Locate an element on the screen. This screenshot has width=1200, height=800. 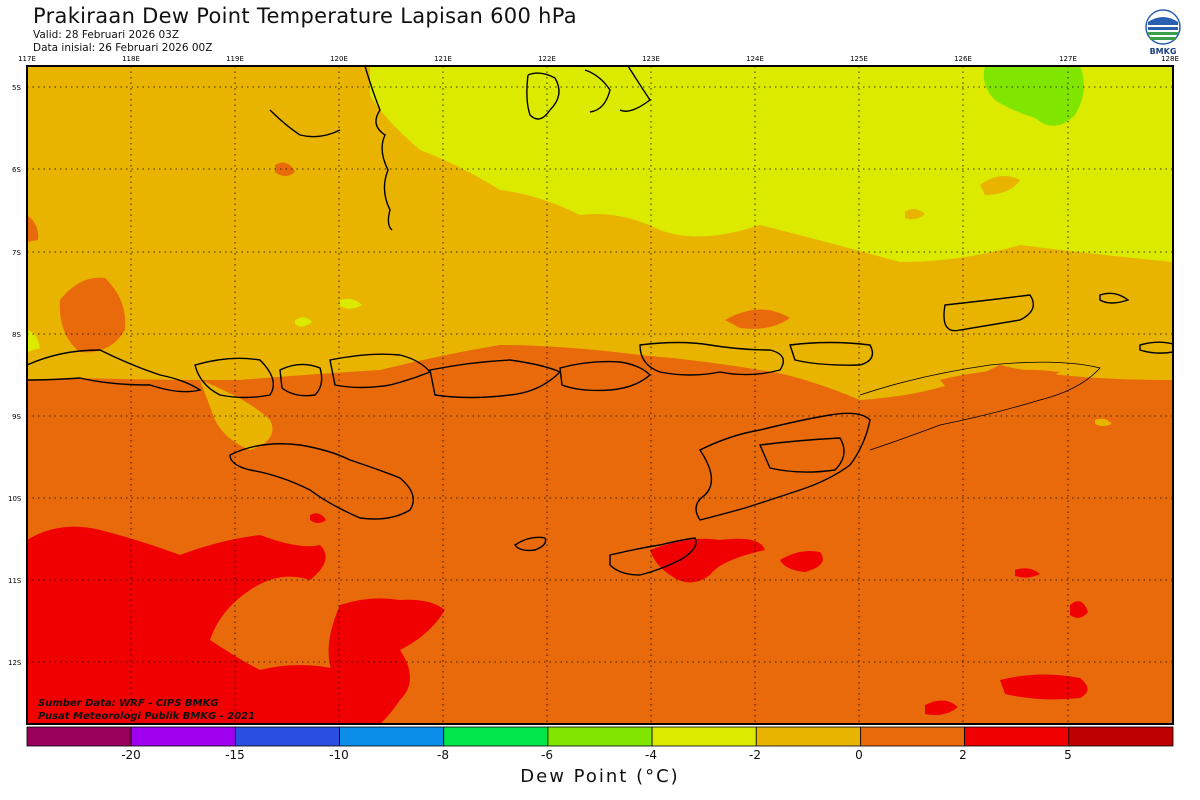
colorbar-label: -10 is located at coordinates (339, 755).